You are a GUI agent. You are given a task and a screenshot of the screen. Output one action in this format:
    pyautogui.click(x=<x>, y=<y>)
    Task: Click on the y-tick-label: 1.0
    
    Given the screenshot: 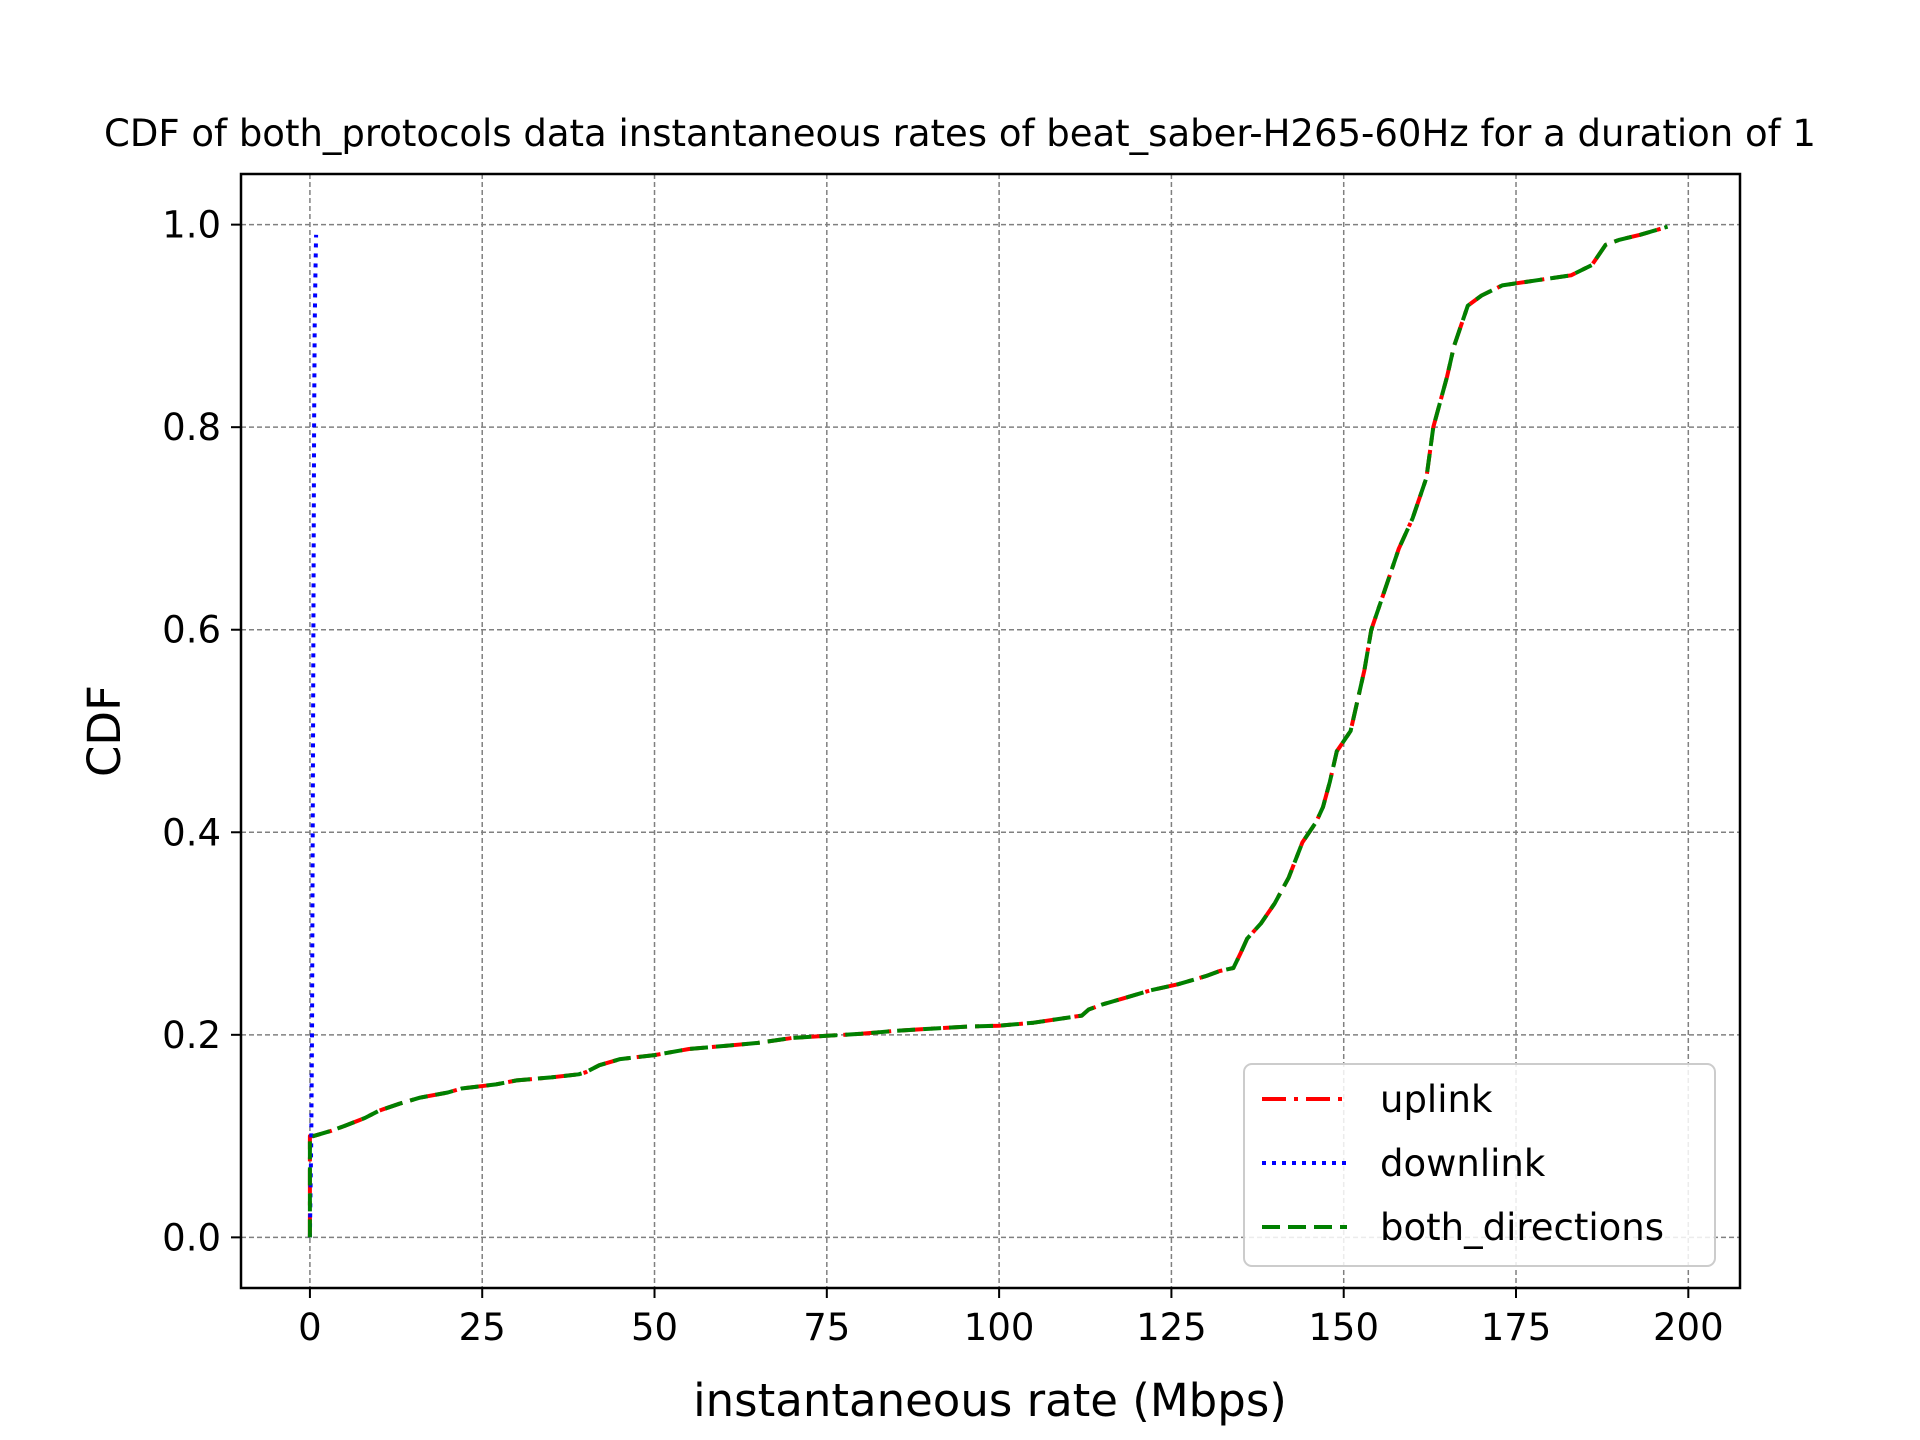 What is the action you would take?
    pyautogui.click(x=191, y=225)
    